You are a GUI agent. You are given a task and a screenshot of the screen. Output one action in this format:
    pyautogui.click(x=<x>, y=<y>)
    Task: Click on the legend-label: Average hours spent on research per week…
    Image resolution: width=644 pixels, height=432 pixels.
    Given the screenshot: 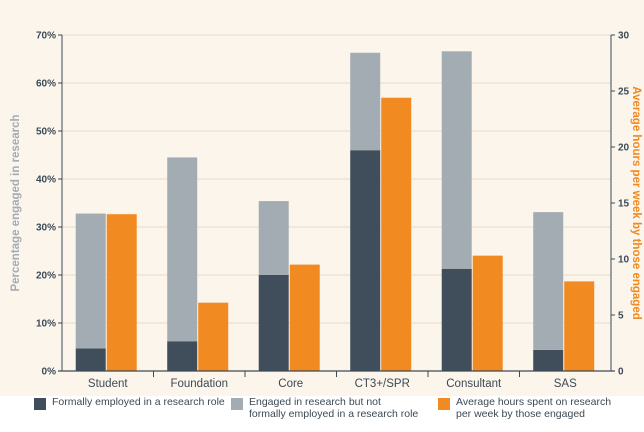 What is the action you would take?
    pyautogui.click(x=534, y=408)
    